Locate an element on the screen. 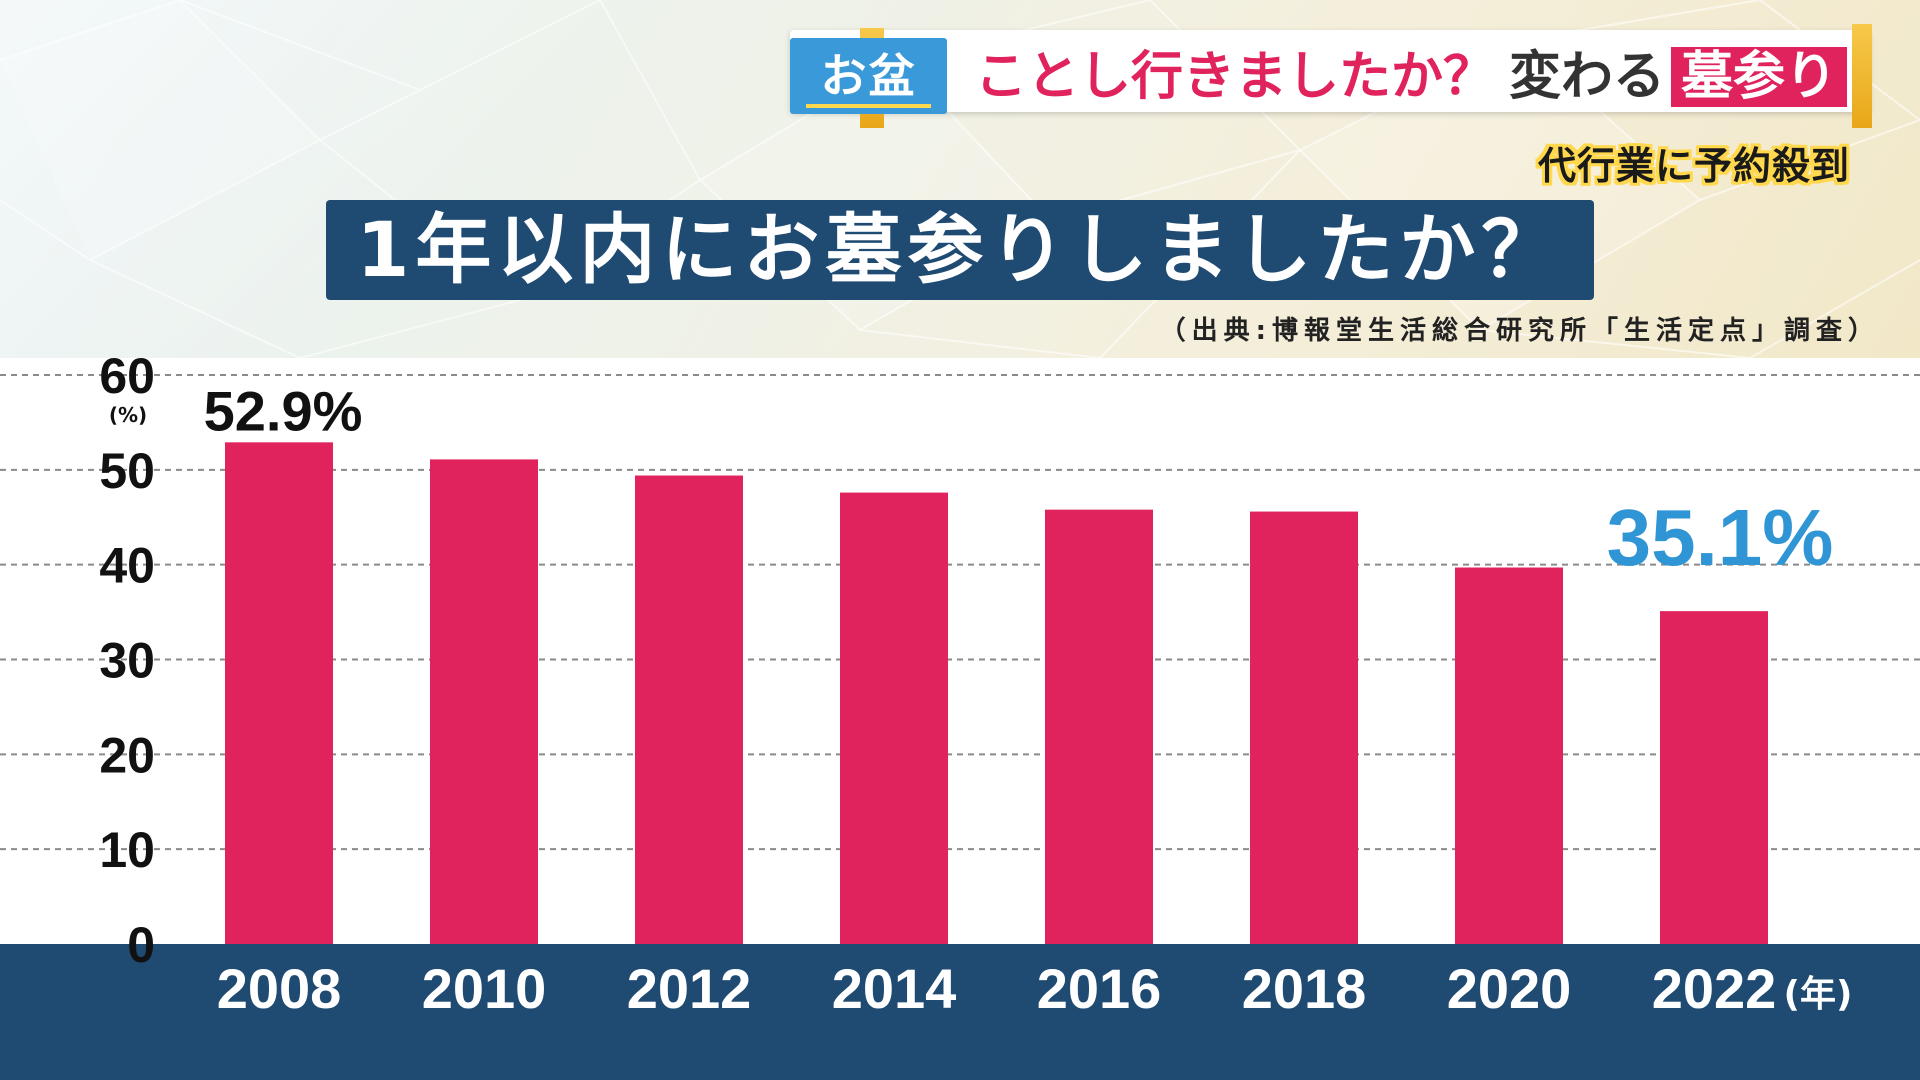  x-axis-band is located at coordinates (960, 1012).